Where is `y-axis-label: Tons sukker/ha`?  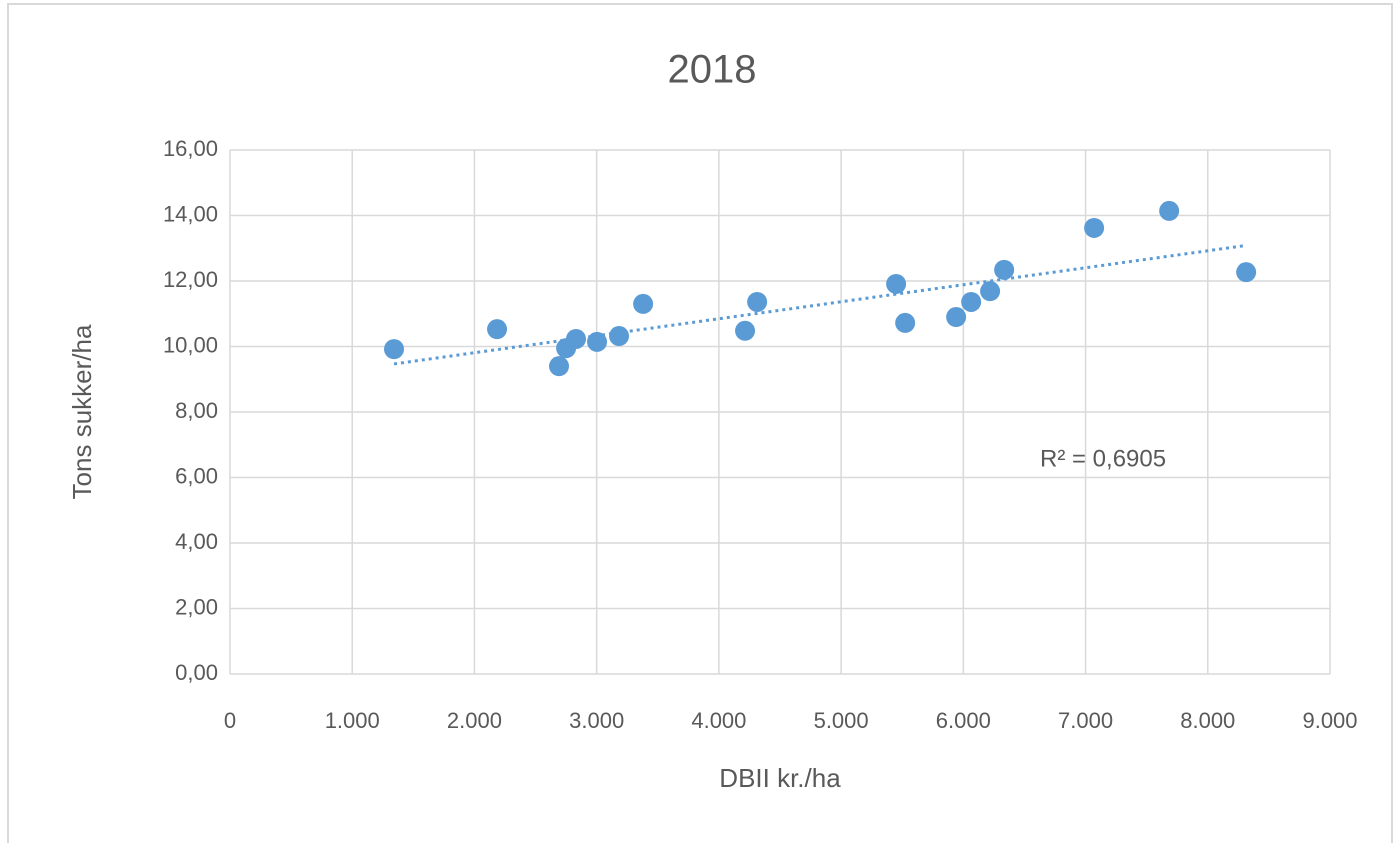 y-axis-label: Tons sukker/ha is located at coordinates (82, 411).